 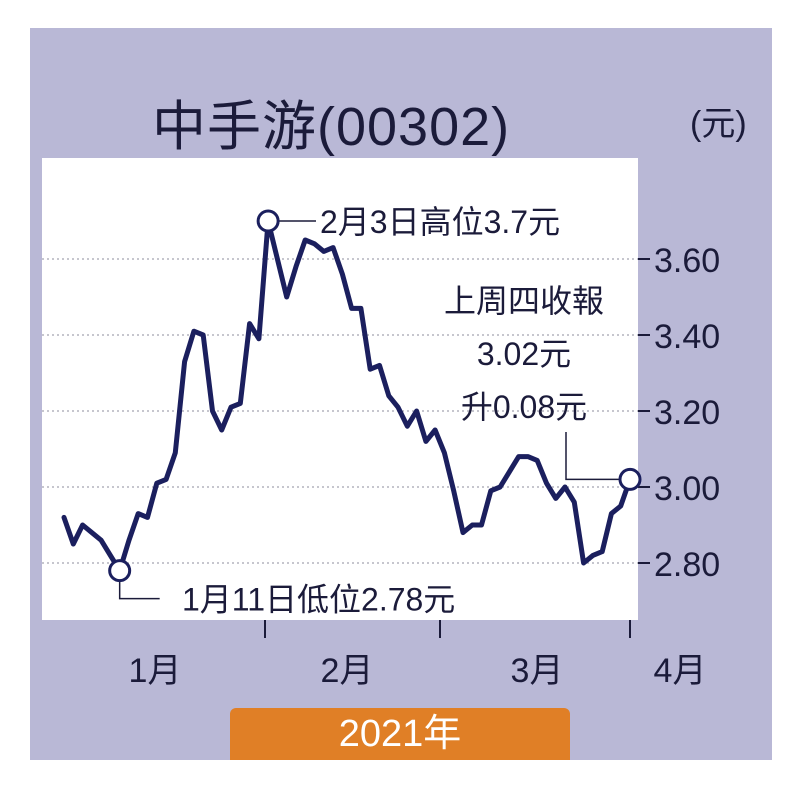 I want to click on x-month-label: 3月, so click(x=537, y=671).